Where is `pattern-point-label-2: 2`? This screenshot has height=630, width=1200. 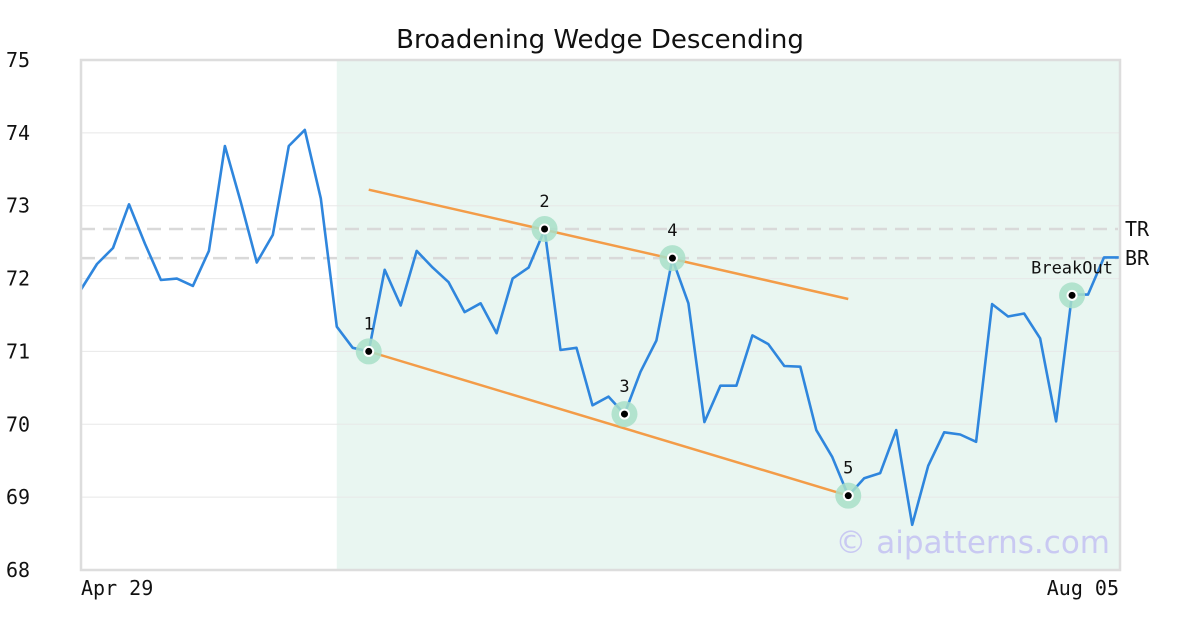 pattern-point-label-2: 2 is located at coordinates (544, 202).